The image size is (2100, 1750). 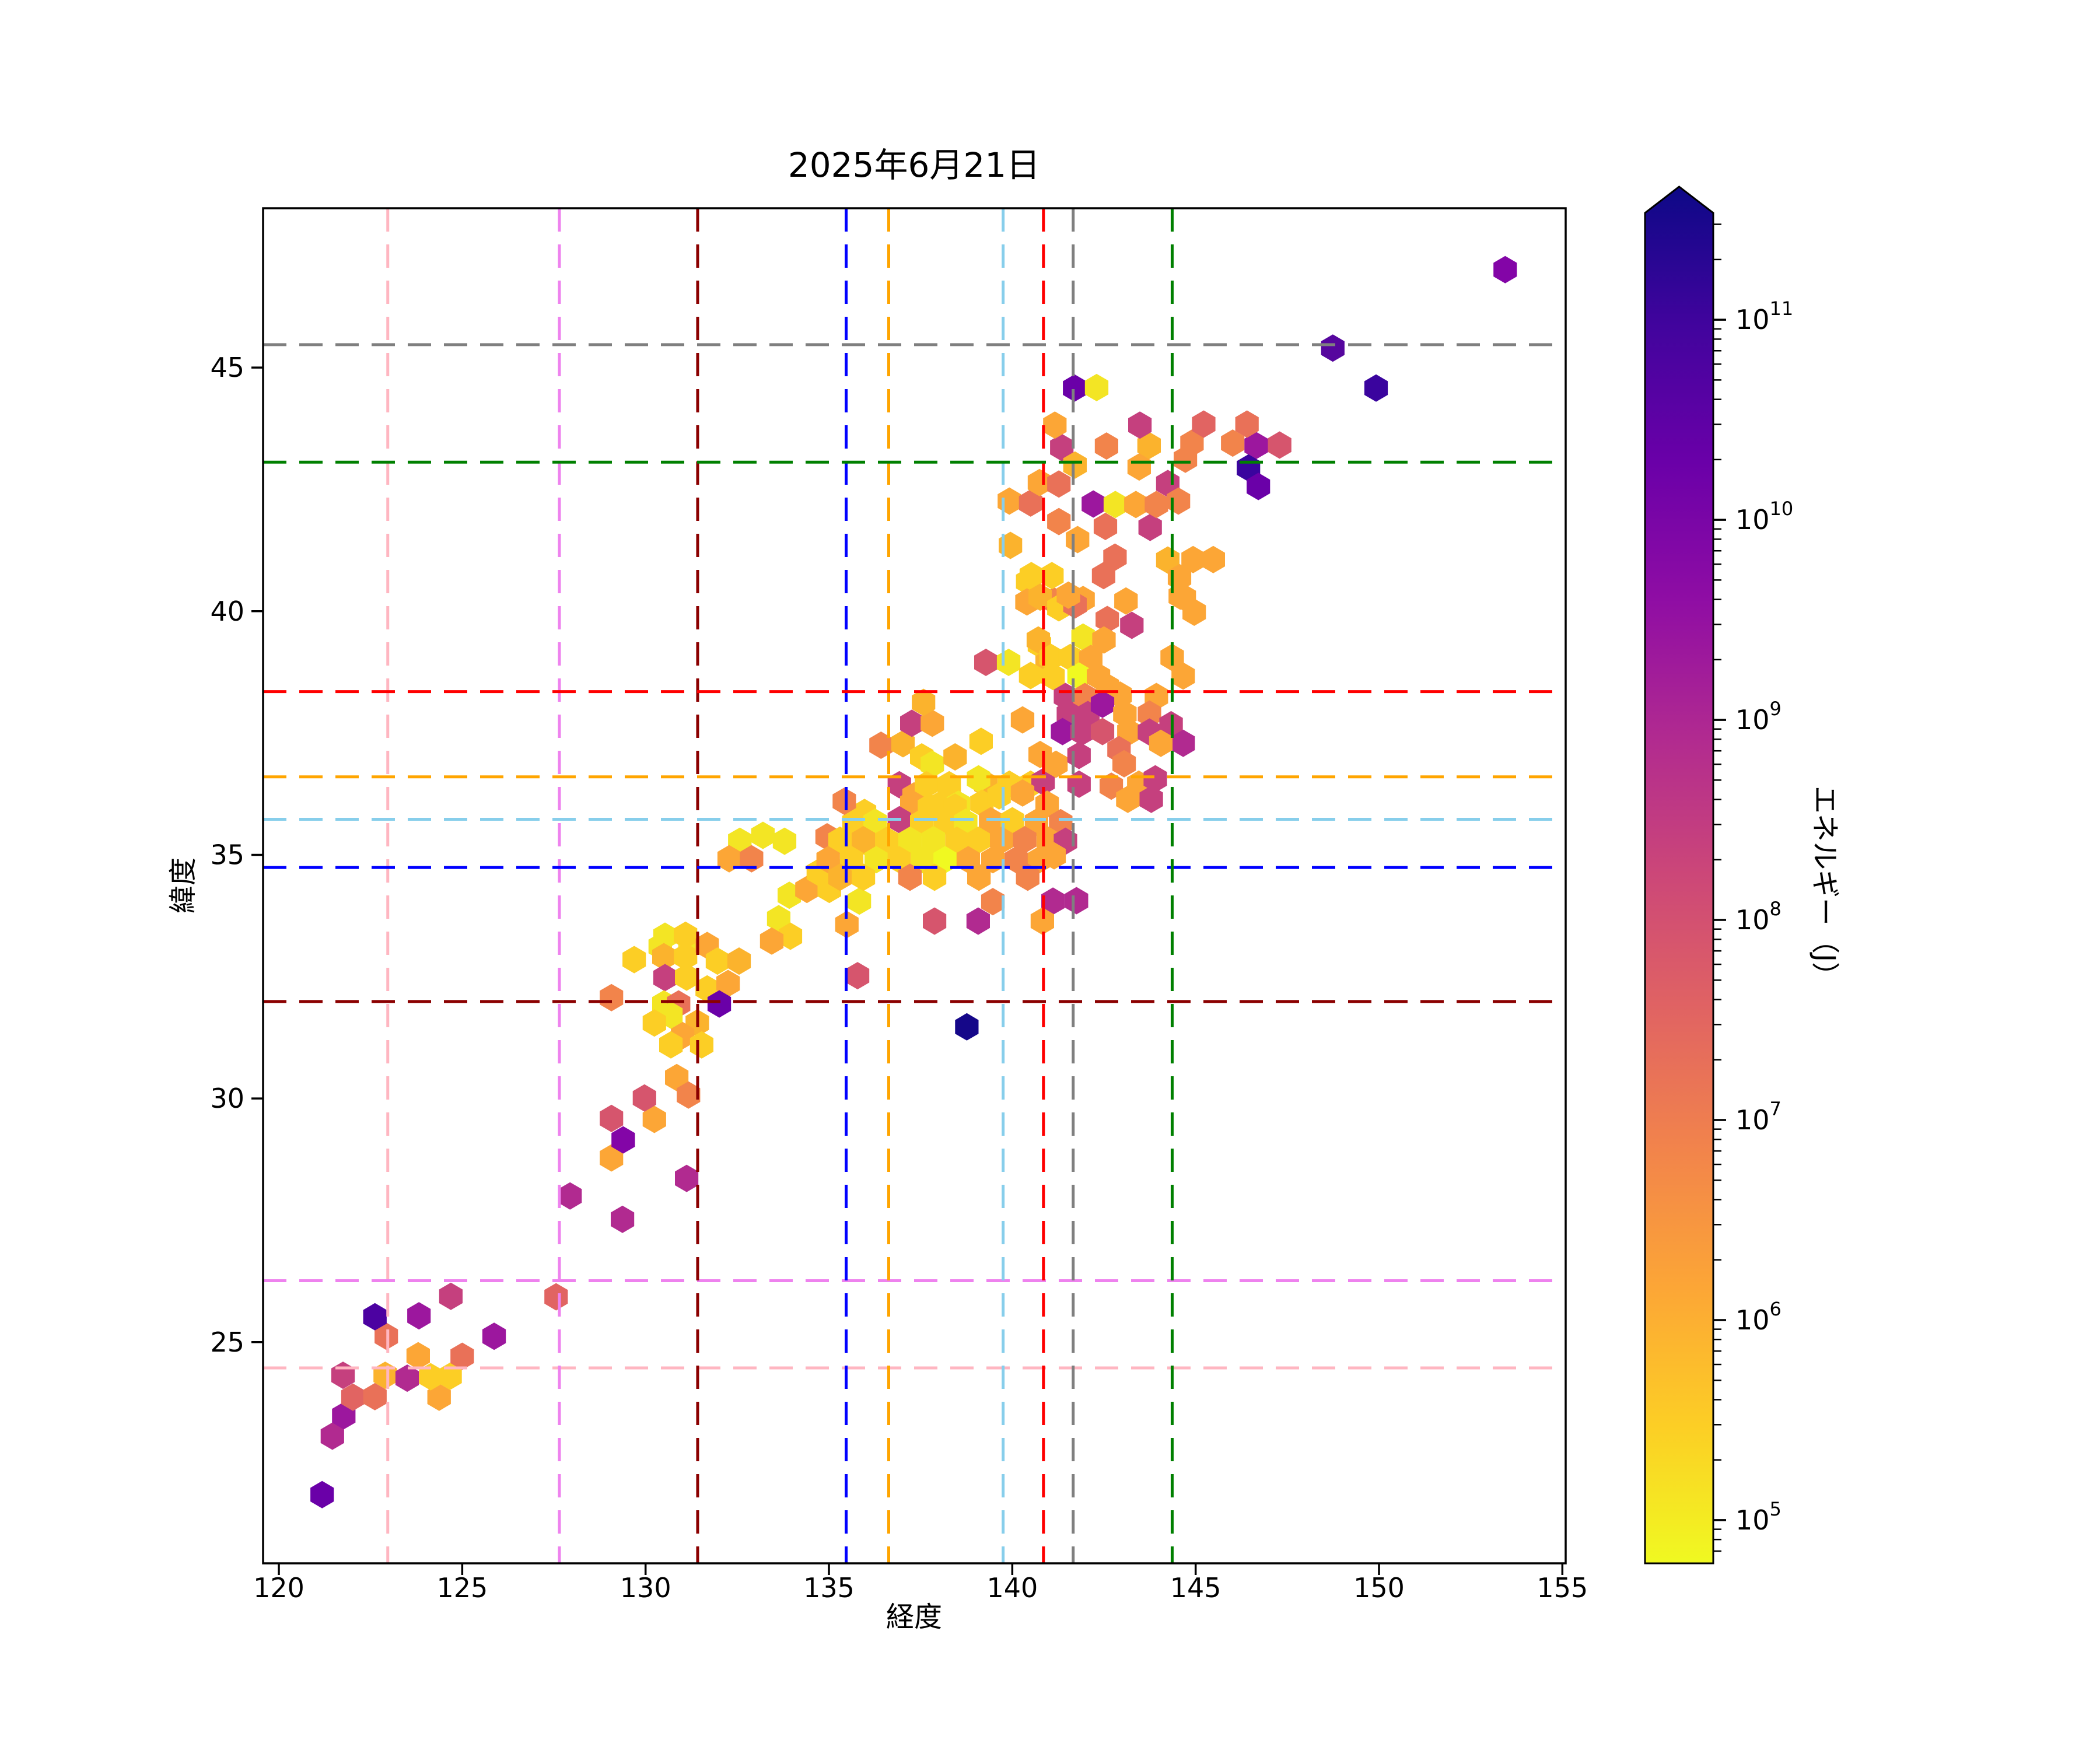 I want to click on x-tick-label: 145, so click(x=1196, y=1588).